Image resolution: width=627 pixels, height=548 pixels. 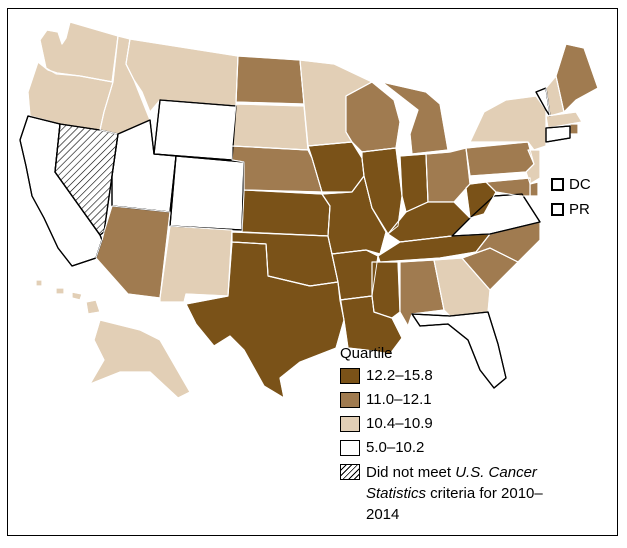 I want to click on legend-row-q4: 5.0–10.2, so click(x=453, y=448).